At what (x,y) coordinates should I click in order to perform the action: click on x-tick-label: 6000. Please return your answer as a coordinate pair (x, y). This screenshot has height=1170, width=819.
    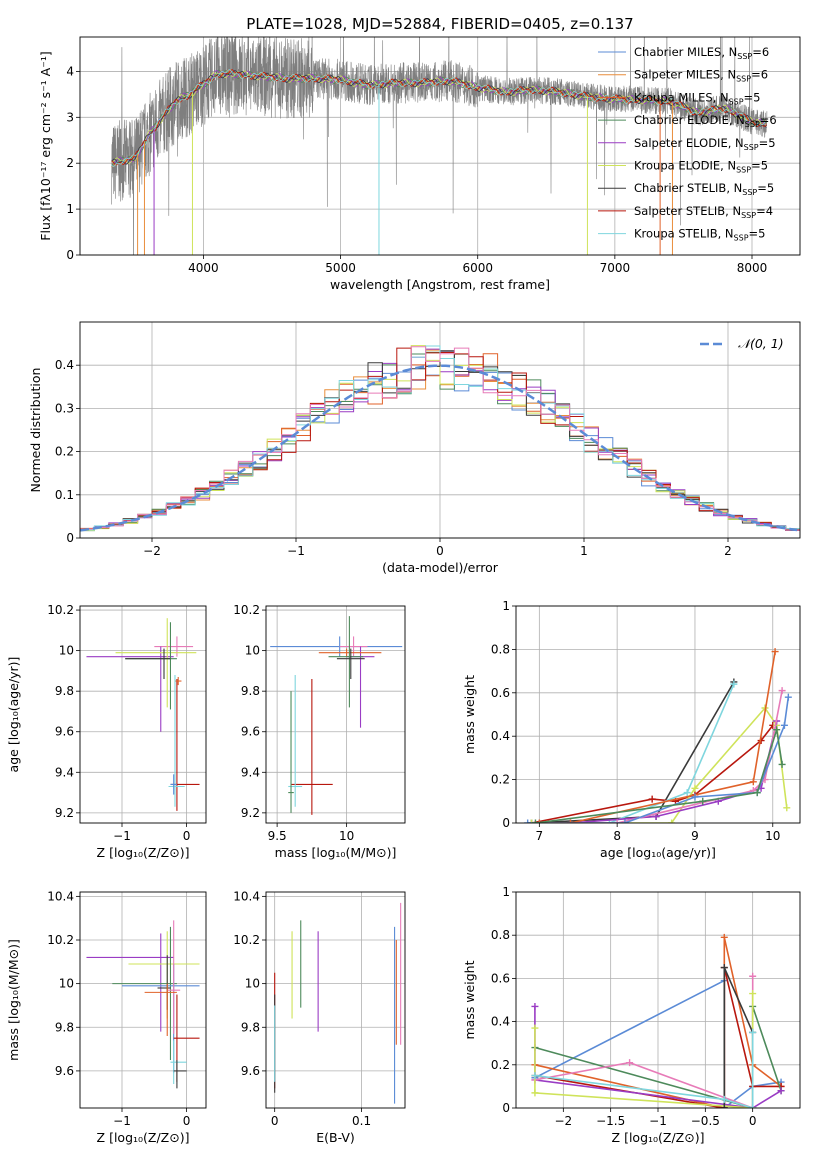
    Looking at the image, I should click on (477, 268).